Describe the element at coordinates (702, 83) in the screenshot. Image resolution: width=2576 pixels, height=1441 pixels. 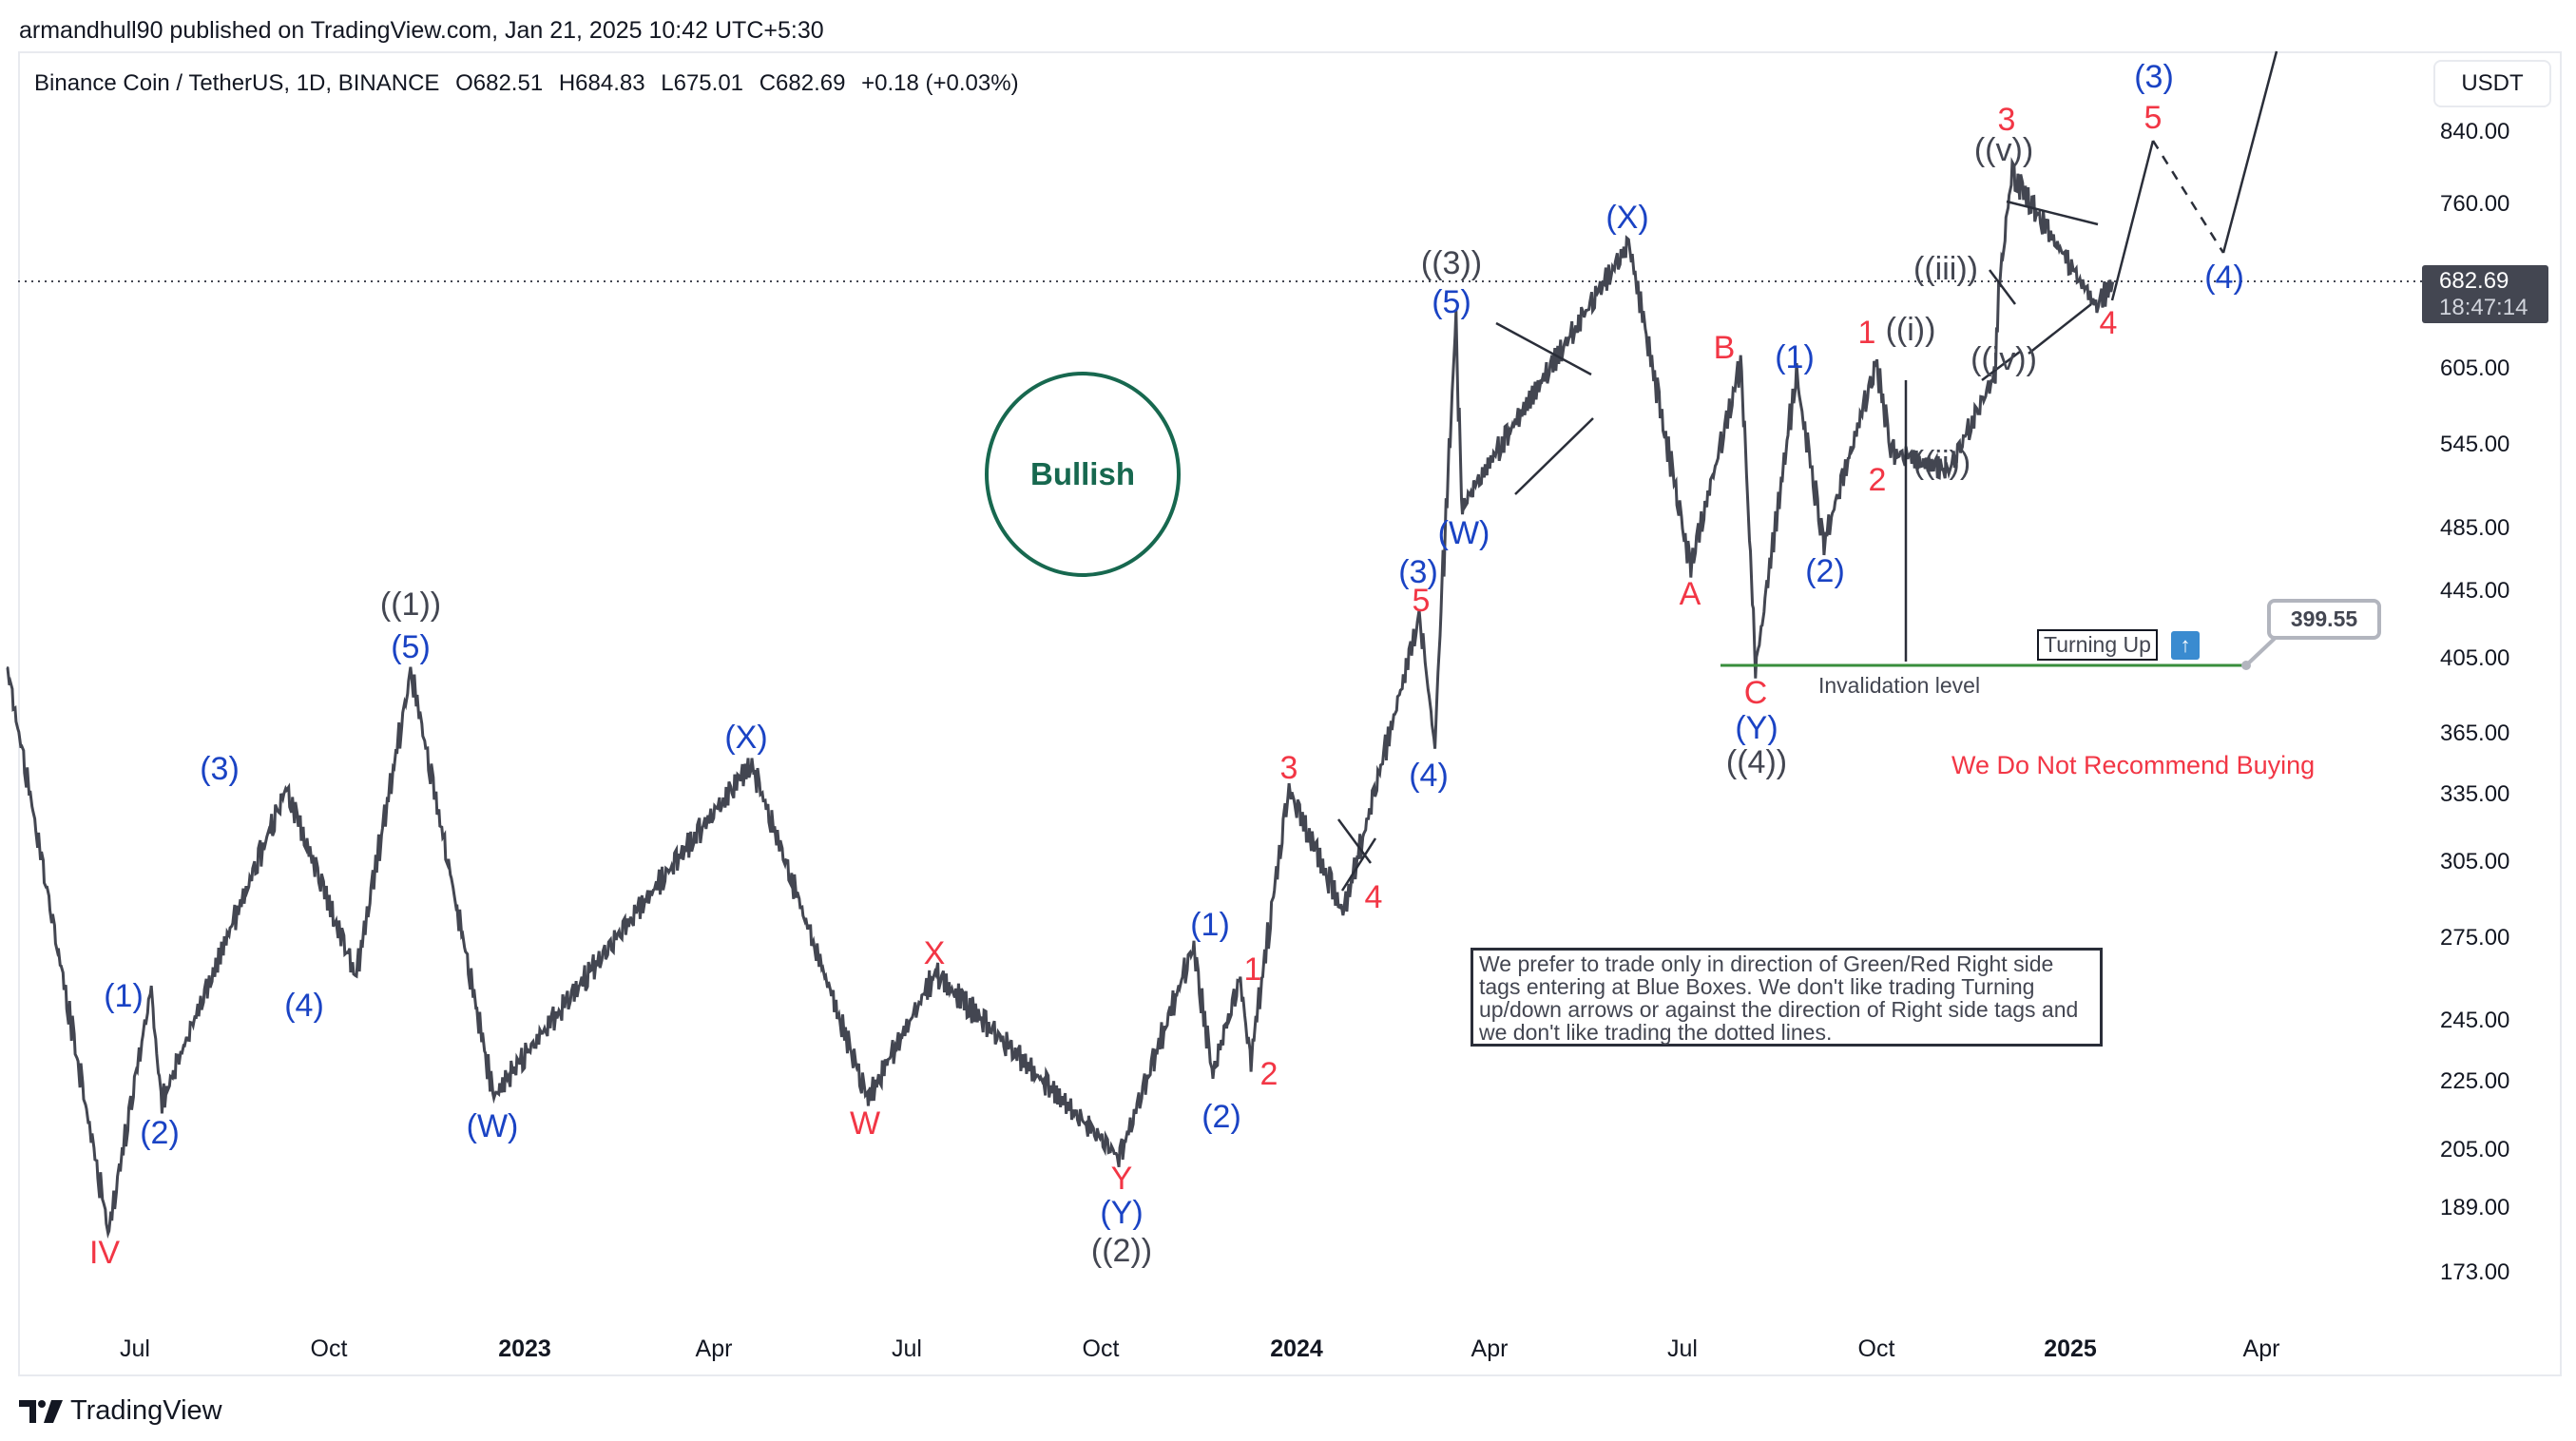
I see `ohlc-low: L675.01` at that location.